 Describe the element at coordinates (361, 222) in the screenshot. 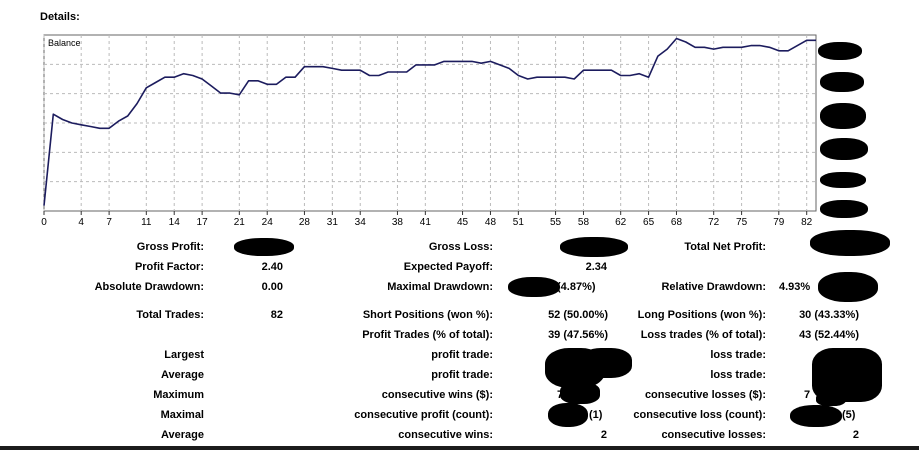

I see `chart-x-tick-label: 34` at that location.